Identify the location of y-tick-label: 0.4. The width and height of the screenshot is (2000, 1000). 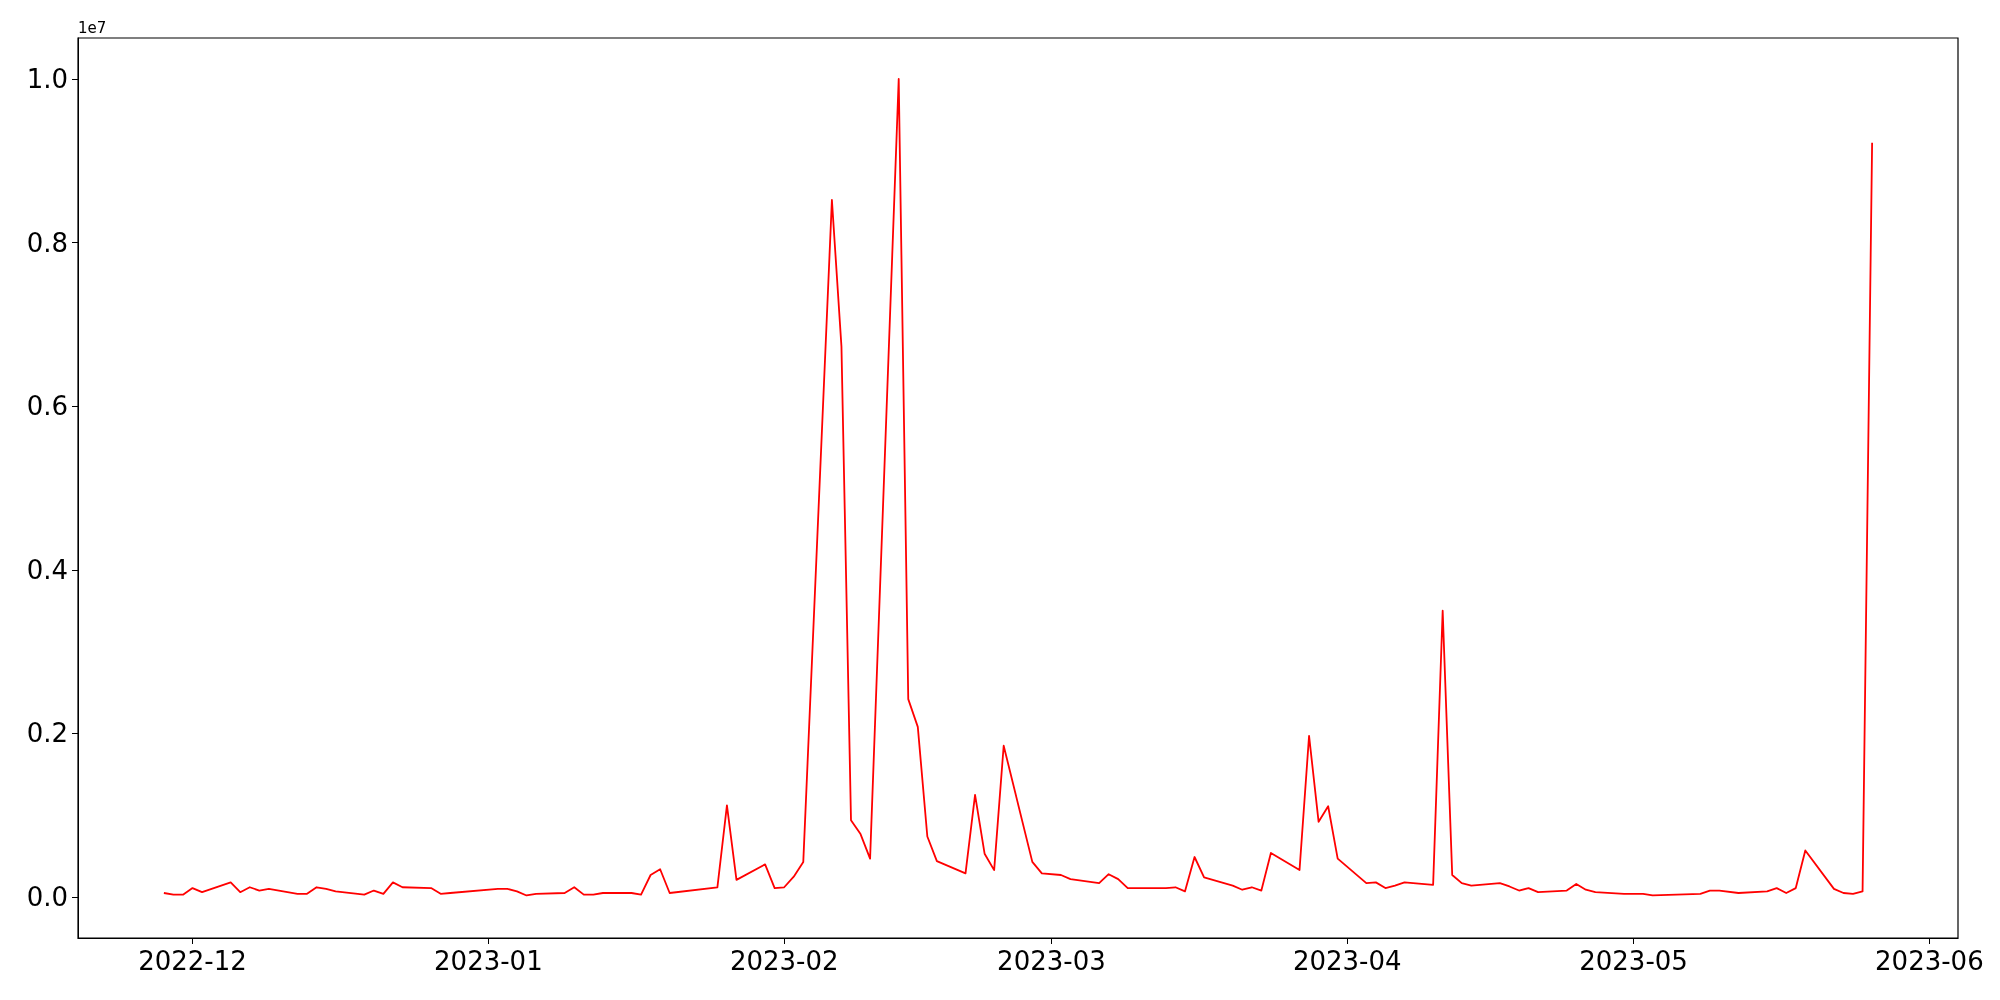
(47, 569).